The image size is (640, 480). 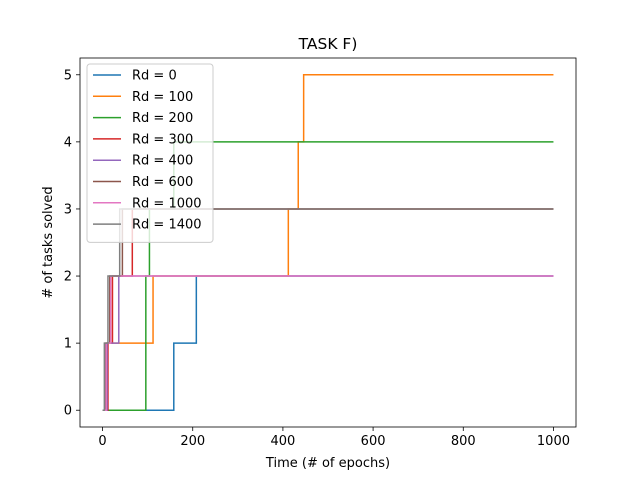 I want to click on y-tick-label: 1, so click(x=68, y=344).